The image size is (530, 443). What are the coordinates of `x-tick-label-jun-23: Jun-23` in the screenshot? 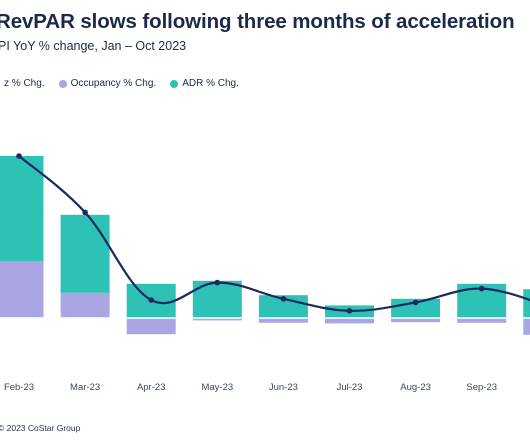 It's located at (283, 387).